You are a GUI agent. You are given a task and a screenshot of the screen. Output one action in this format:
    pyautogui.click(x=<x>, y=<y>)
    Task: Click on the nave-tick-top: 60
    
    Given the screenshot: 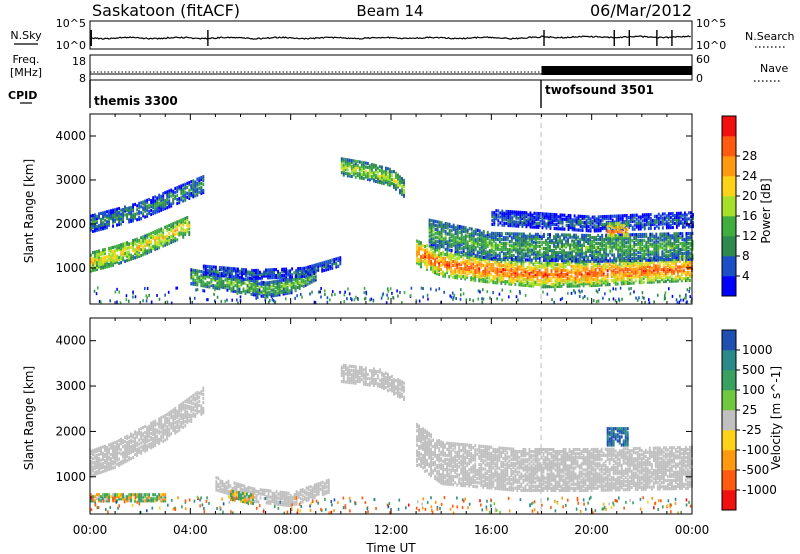 What is the action you would take?
    pyautogui.click(x=703, y=59)
    